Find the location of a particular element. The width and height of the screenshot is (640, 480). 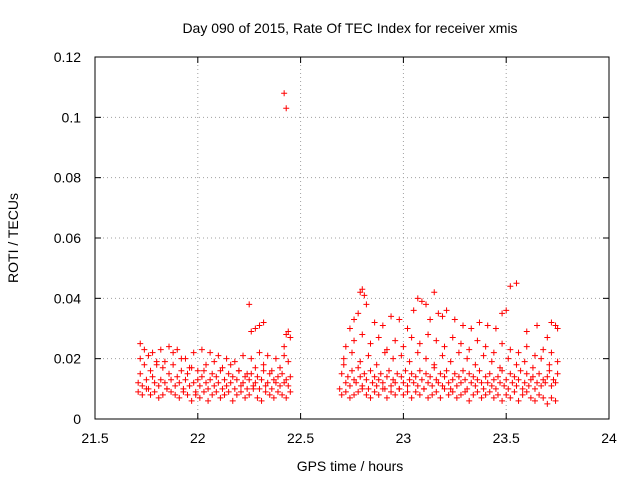

y-tick-label: 0.12 is located at coordinates (67, 57).